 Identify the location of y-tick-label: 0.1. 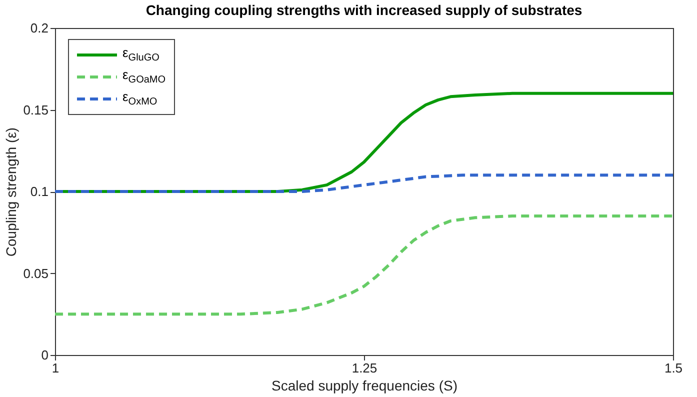
(39, 191).